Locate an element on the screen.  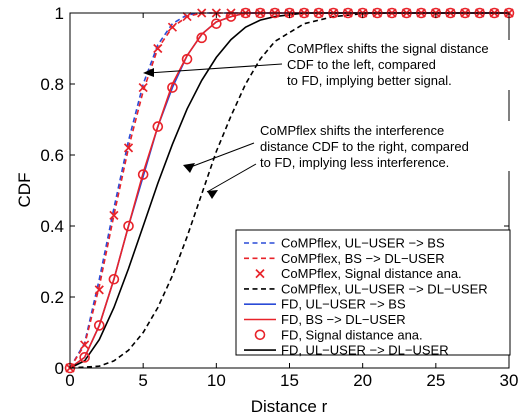
x-tick-label-10: 10 is located at coordinates (216, 380).